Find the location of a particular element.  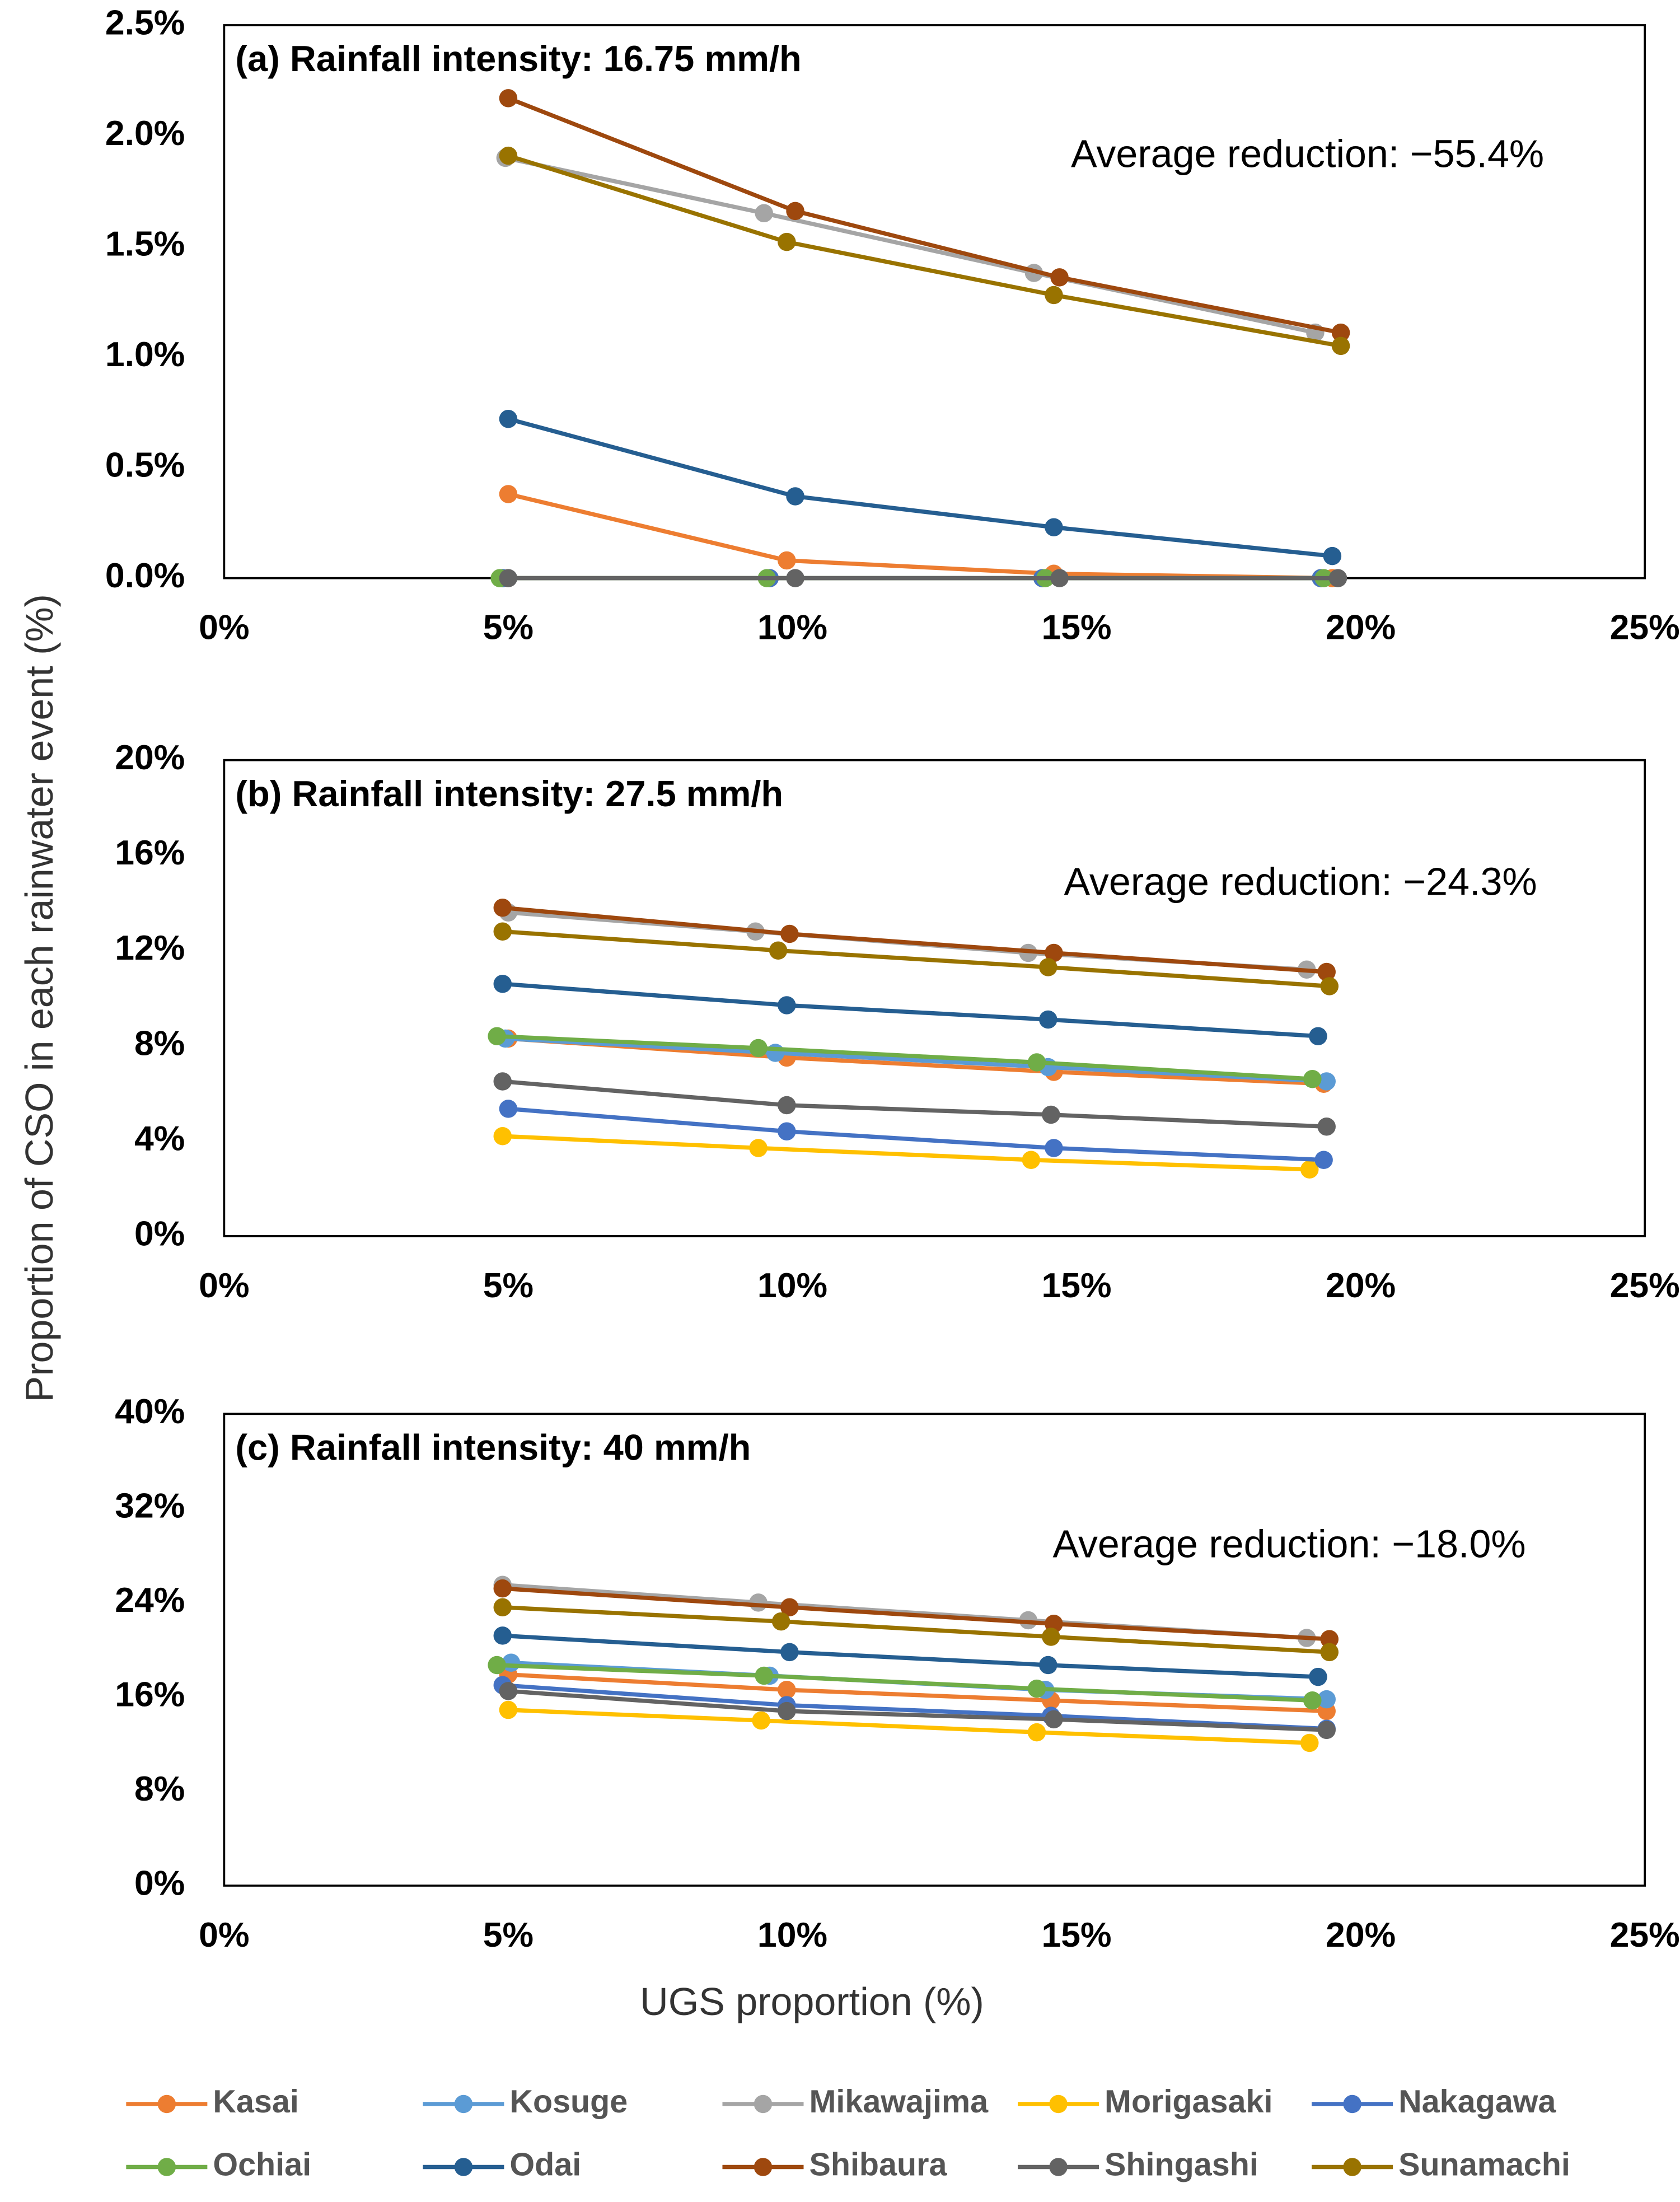

legend-label: Ochiai is located at coordinates (262, 2165).